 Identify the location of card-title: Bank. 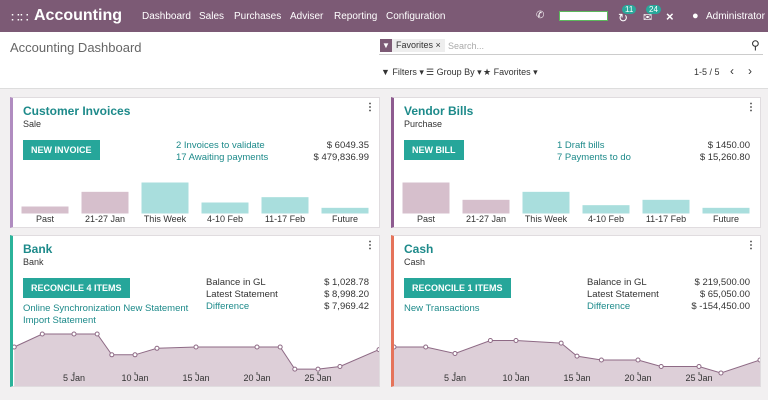
(38, 249).